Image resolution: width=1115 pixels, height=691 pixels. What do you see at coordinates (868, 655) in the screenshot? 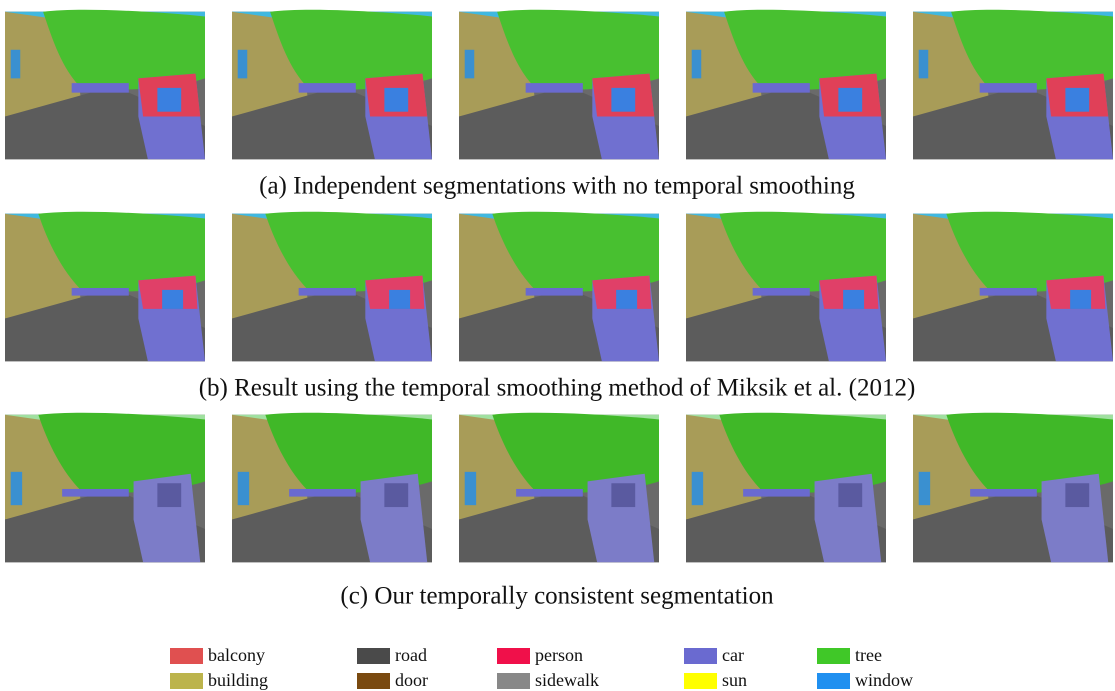
I see `legend-label: tree` at bounding box center [868, 655].